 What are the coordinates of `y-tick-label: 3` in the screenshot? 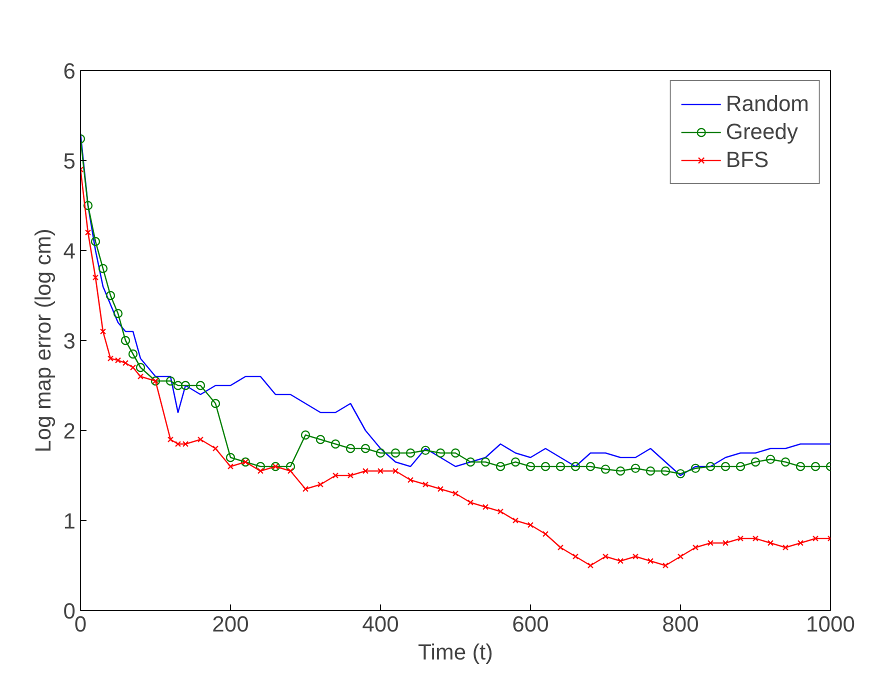 It's located at (69, 341).